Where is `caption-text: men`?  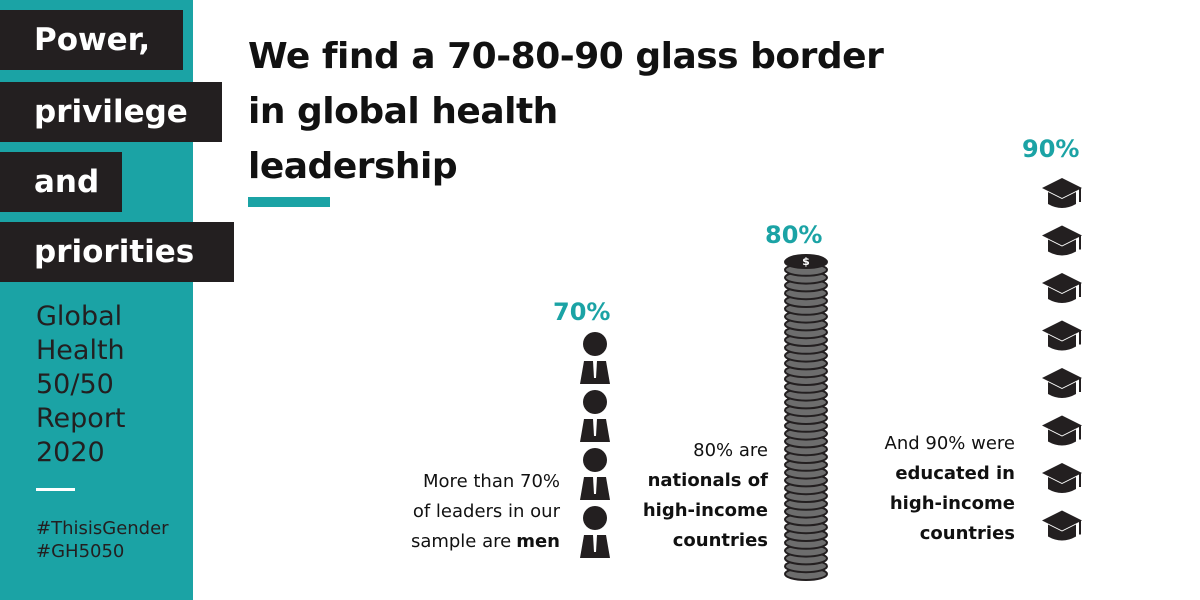 caption-text: men is located at coordinates (538, 541).